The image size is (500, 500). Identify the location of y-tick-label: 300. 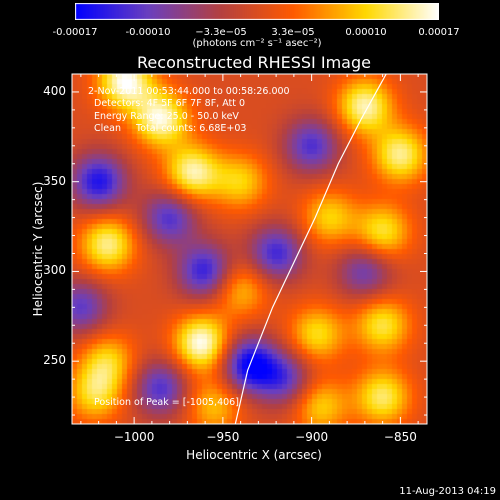
(54, 270).